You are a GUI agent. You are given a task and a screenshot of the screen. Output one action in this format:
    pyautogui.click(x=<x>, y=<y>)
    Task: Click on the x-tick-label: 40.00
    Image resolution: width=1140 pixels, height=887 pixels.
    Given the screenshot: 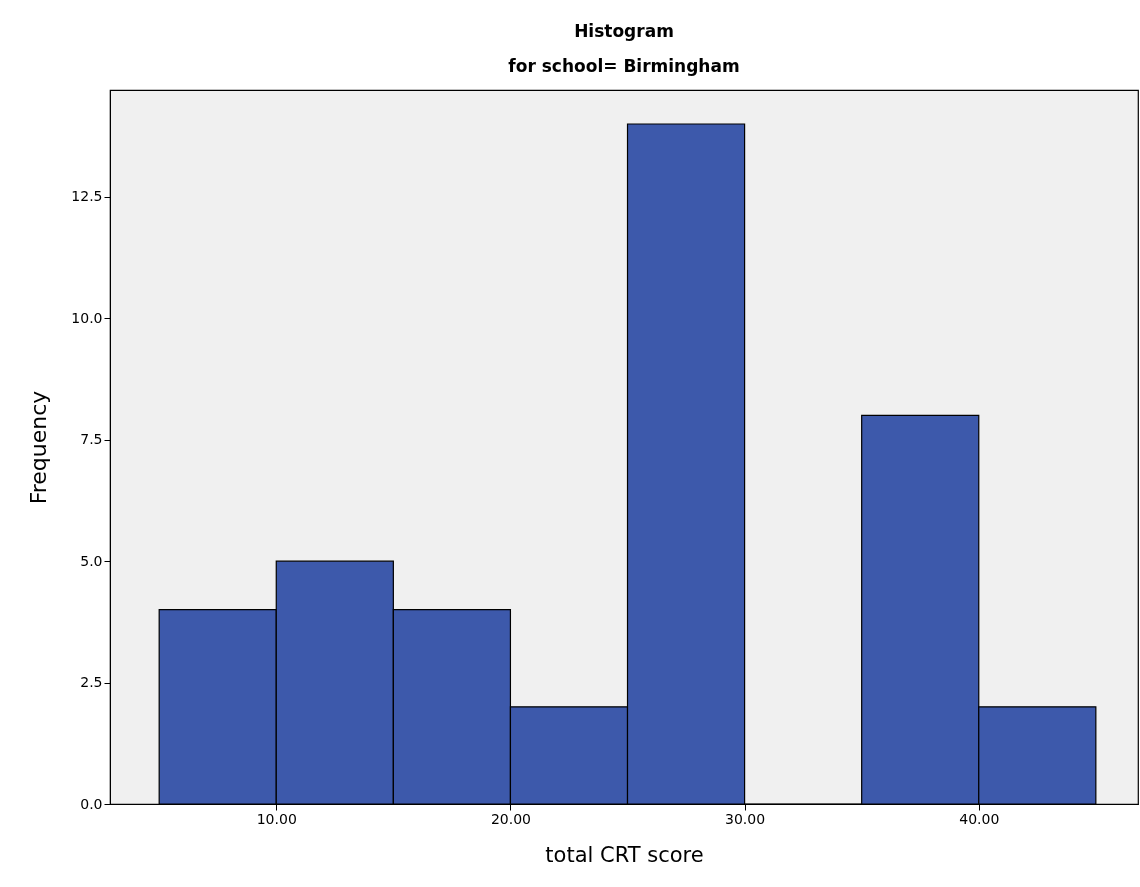 What is the action you would take?
    pyautogui.click(x=979, y=818)
    